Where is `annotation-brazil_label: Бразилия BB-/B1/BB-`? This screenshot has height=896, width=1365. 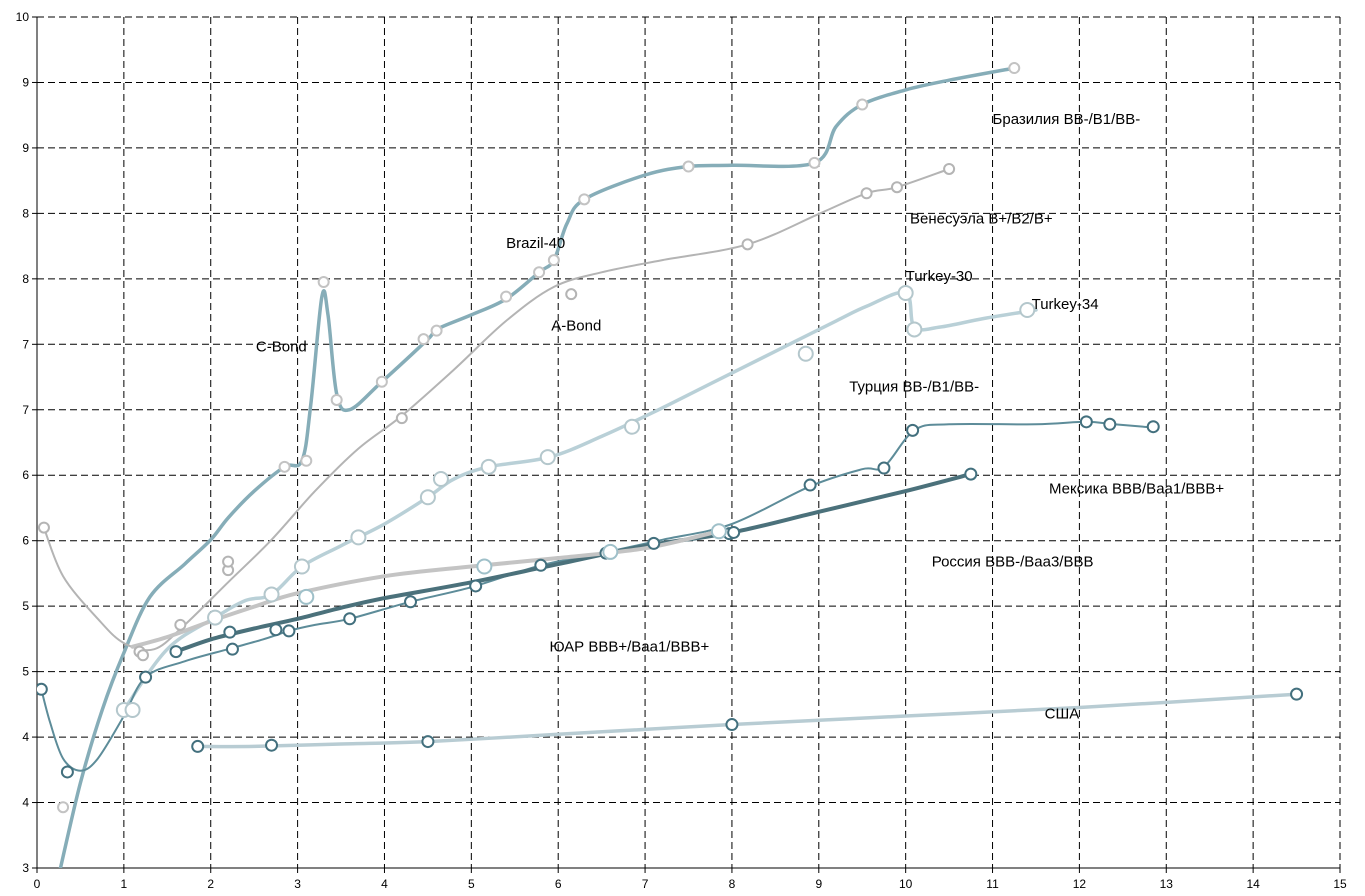 annotation-brazil_label: Бразилия BB-/B1/BB- is located at coordinates (1067, 119).